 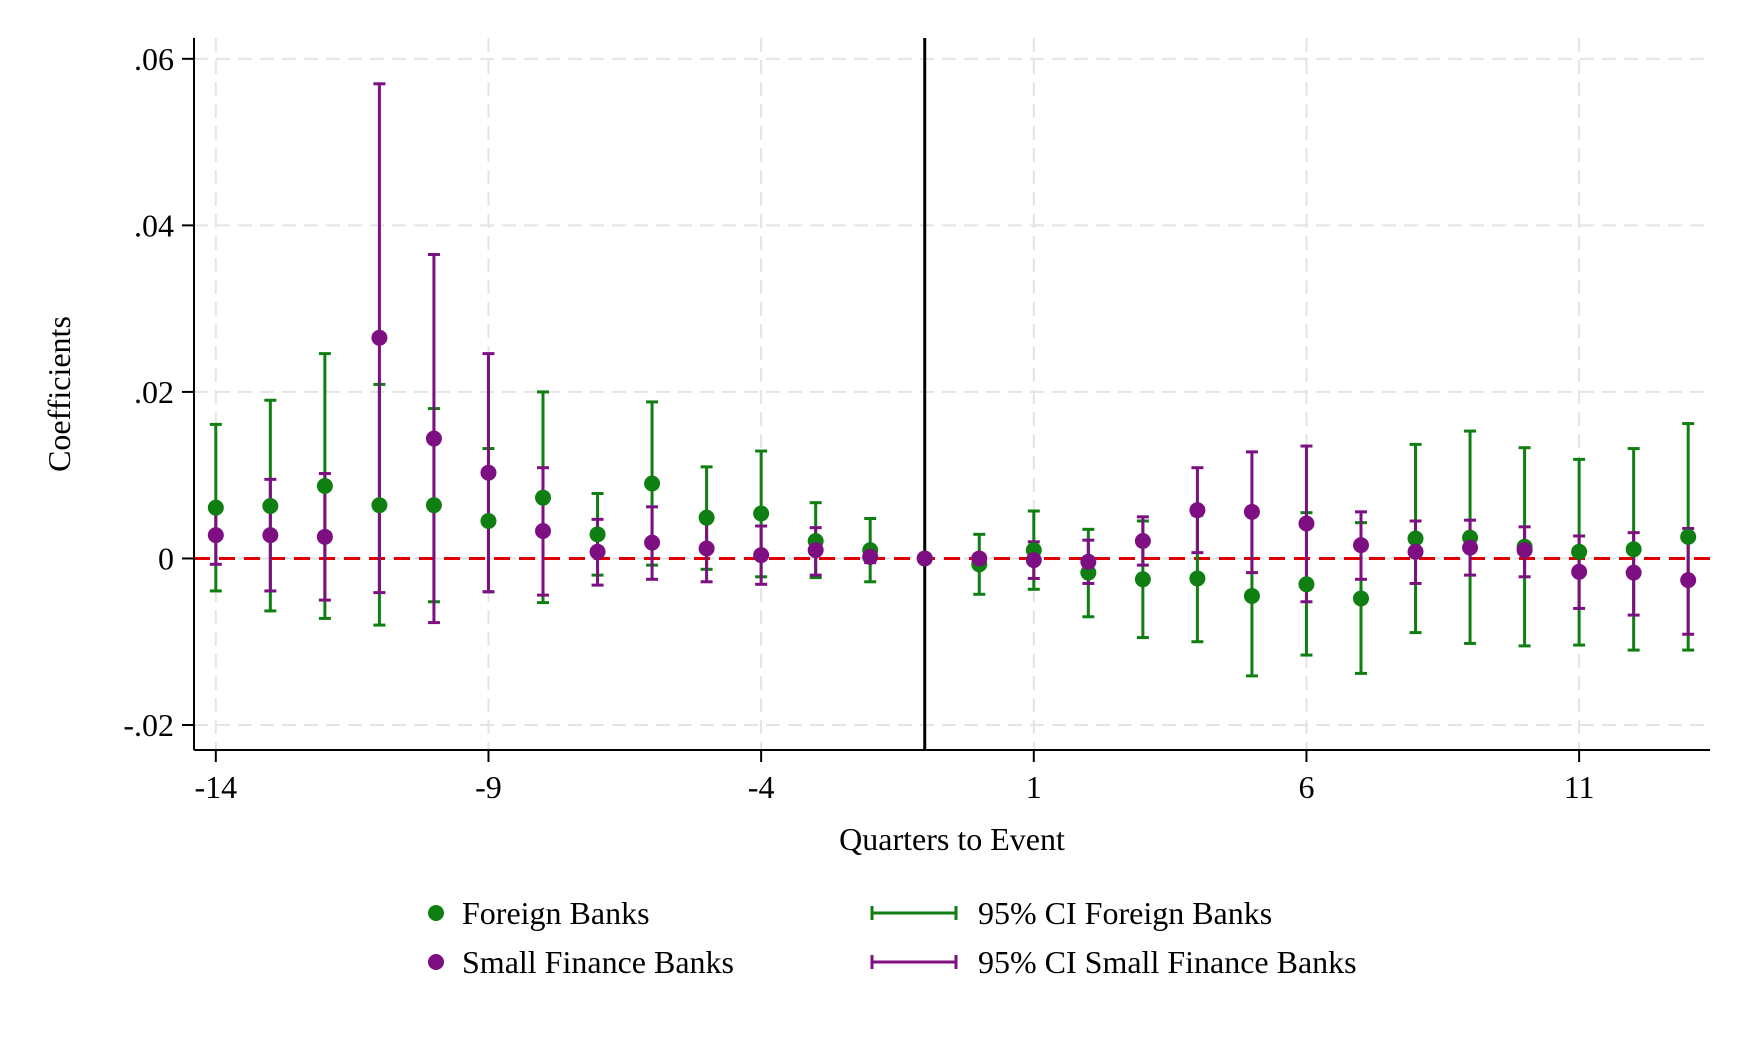 What do you see at coordinates (1167, 962) in the screenshot?
I see `legend-label: 95% CI Small Finance Banks` at bounding box center [1167, 962].